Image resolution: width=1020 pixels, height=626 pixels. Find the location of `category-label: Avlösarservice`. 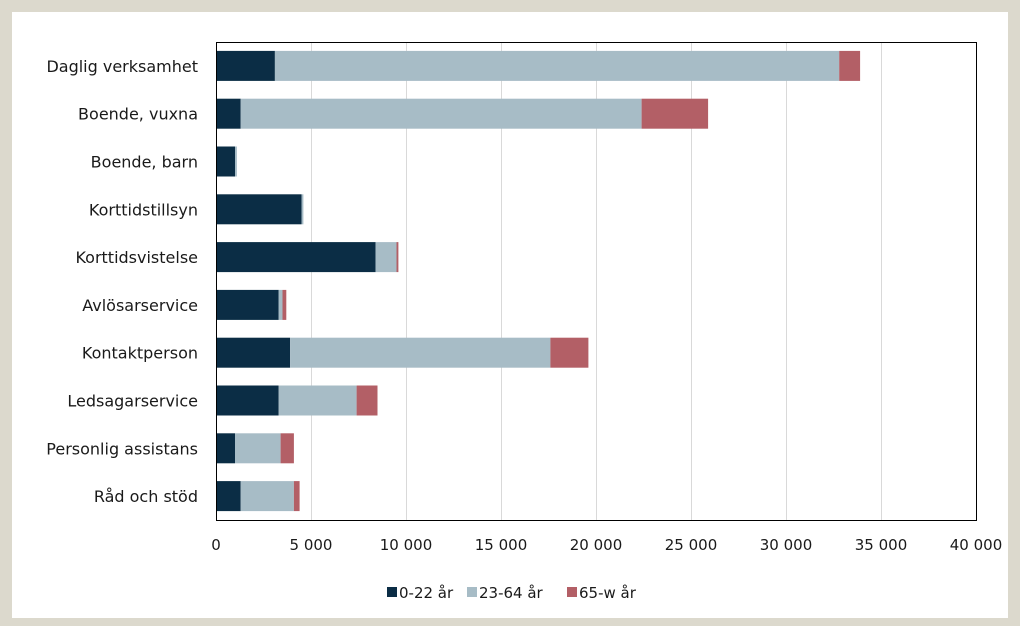

category-label: Avlösarservice is located at coordinates (140, 305).